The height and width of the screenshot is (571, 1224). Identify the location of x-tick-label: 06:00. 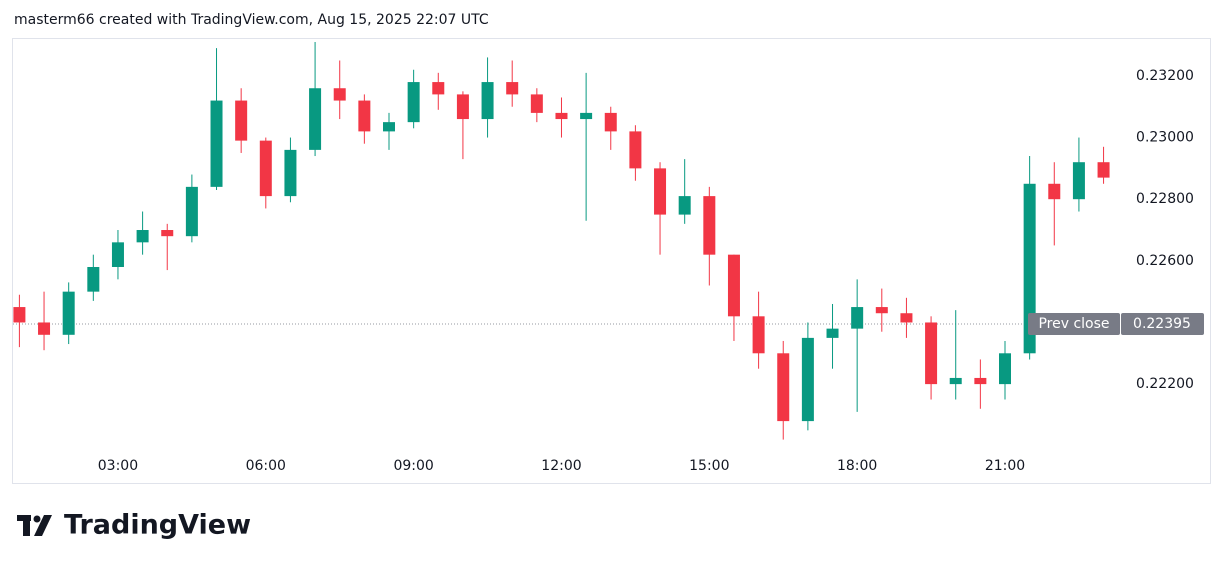
(266, 466).